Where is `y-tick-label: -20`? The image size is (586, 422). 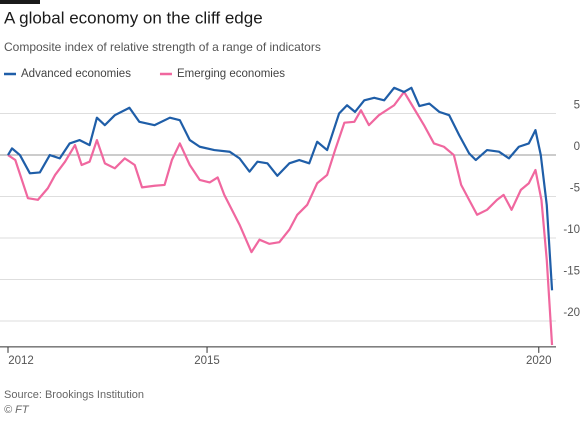
y-tick-label: -20 is located at coordinates (571, 313).